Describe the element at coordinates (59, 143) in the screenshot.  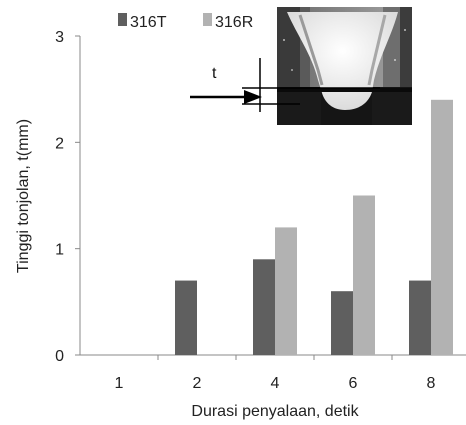
I see `y-tick-label: 2` at that location.